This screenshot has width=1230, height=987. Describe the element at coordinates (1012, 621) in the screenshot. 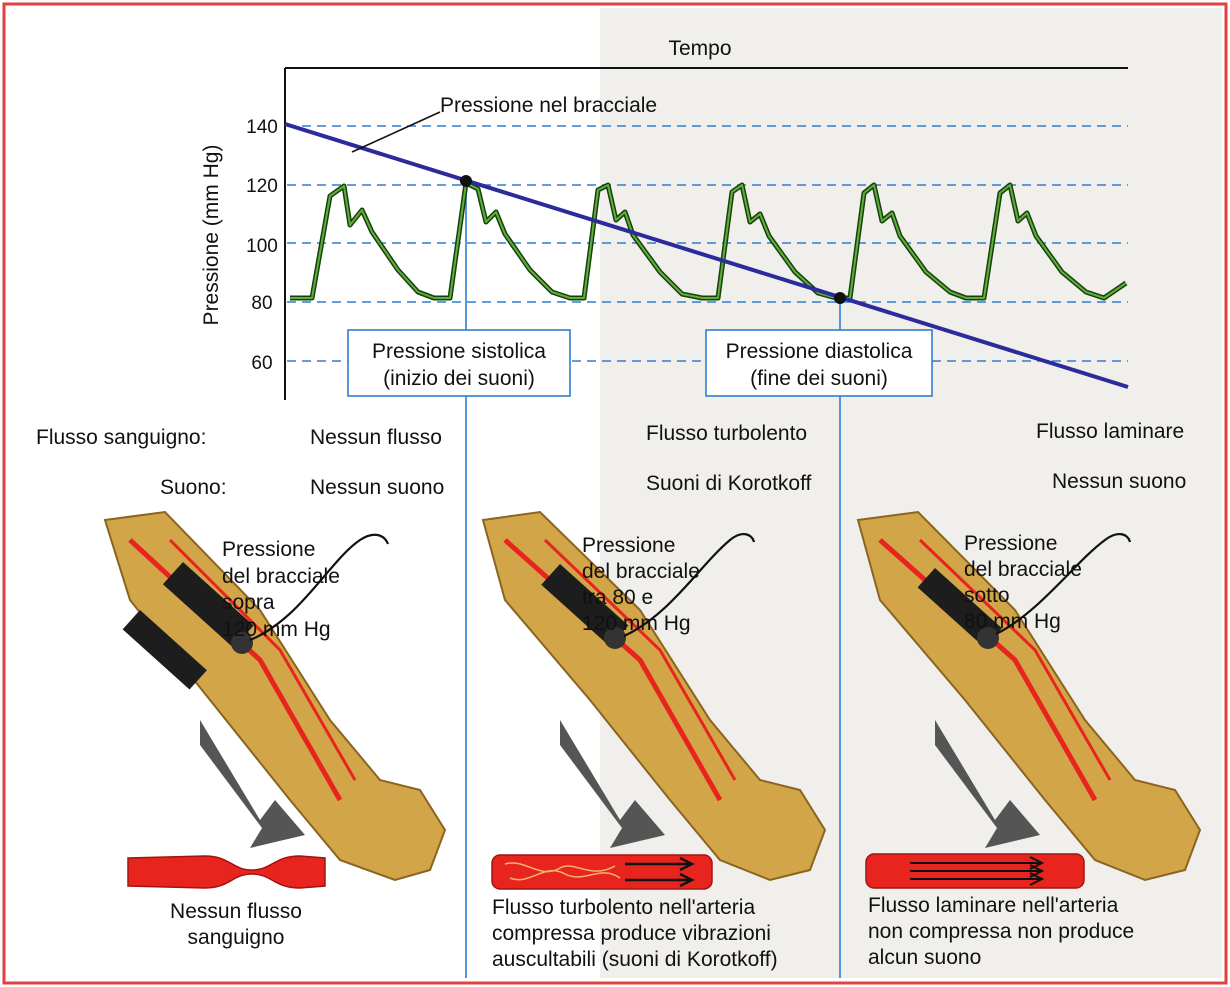

I see `col3-cuff-line4: 80 mm Hg` at that location.